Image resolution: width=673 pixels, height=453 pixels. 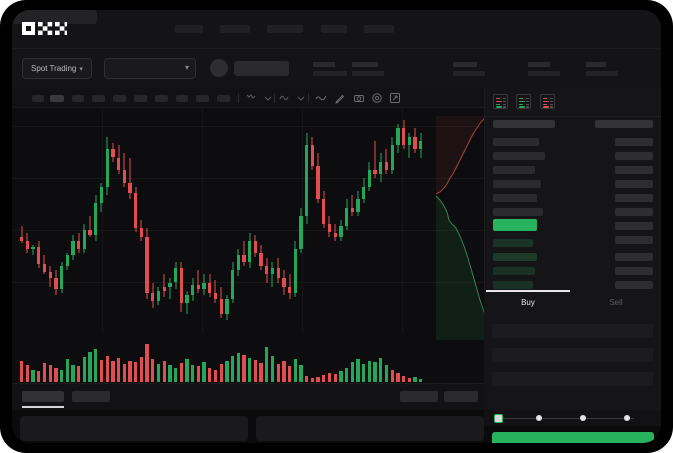 I want to click on orderbook-mode-asks-icon, so click(x=547, y=101).